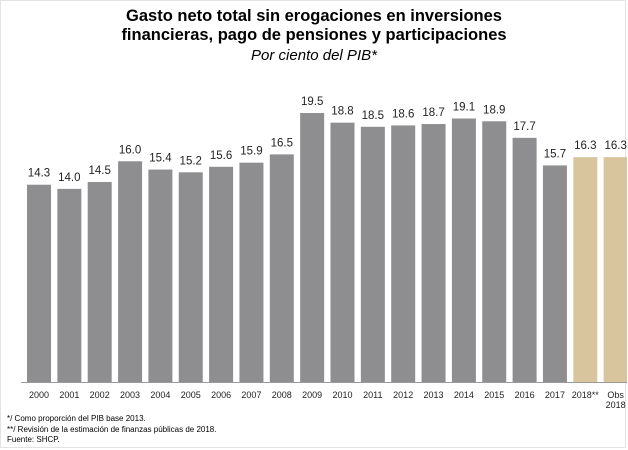 This screenshot has height=450, width=628. I want to click on data-label-0: 14.3, so click(39, 174).